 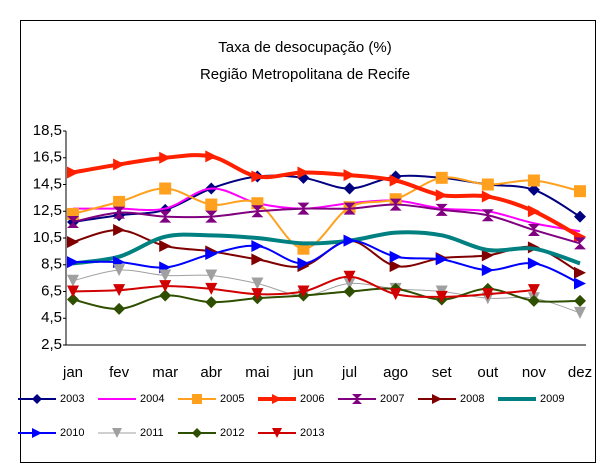 What do you see at coordinates (552, 399) in the screenshot?
I see `legend-label: 2009` at bounding box center [552, 399].